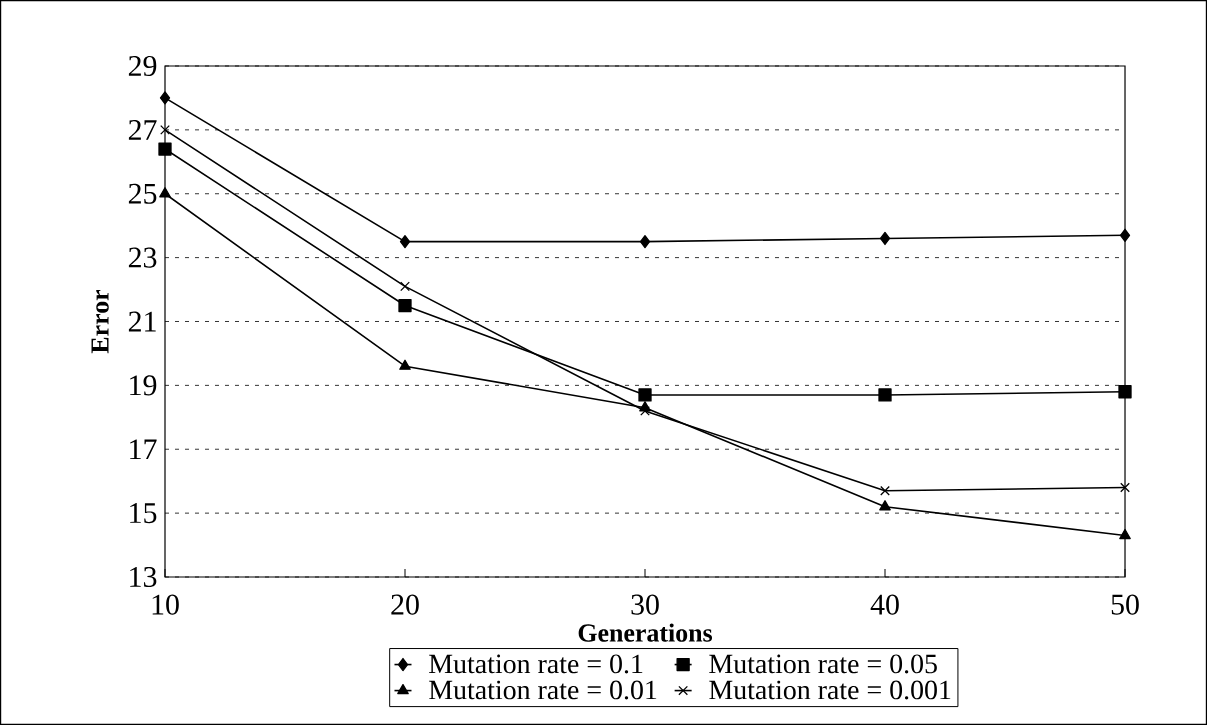 The width and height of the screenshot is (1207, 725). I want to click on x-tick-label: 40, so click(884, 604).